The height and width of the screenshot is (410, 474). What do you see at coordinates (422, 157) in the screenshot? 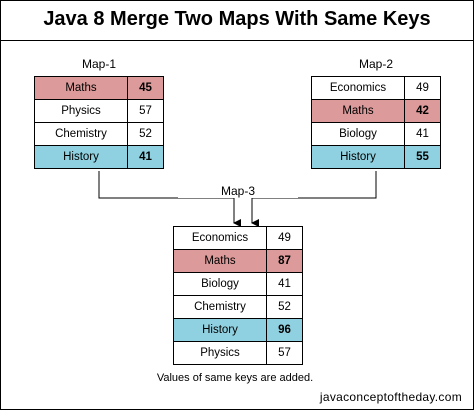
I see `value-cell: 55` at bounding box center [422, 157].